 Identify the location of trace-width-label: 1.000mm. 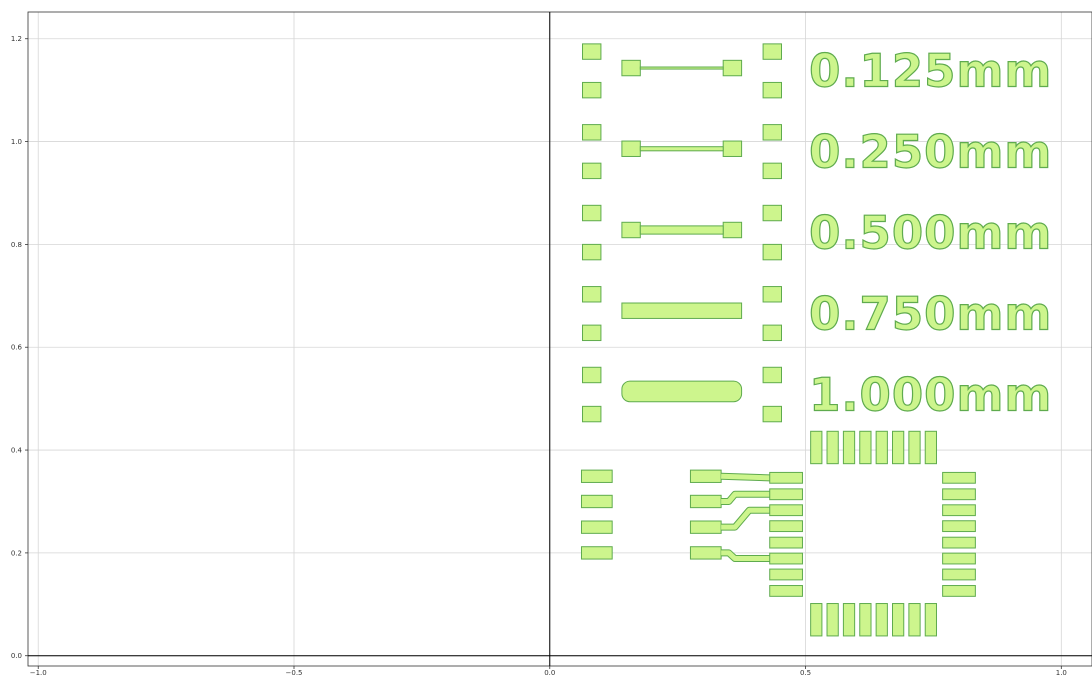
(930, 395).